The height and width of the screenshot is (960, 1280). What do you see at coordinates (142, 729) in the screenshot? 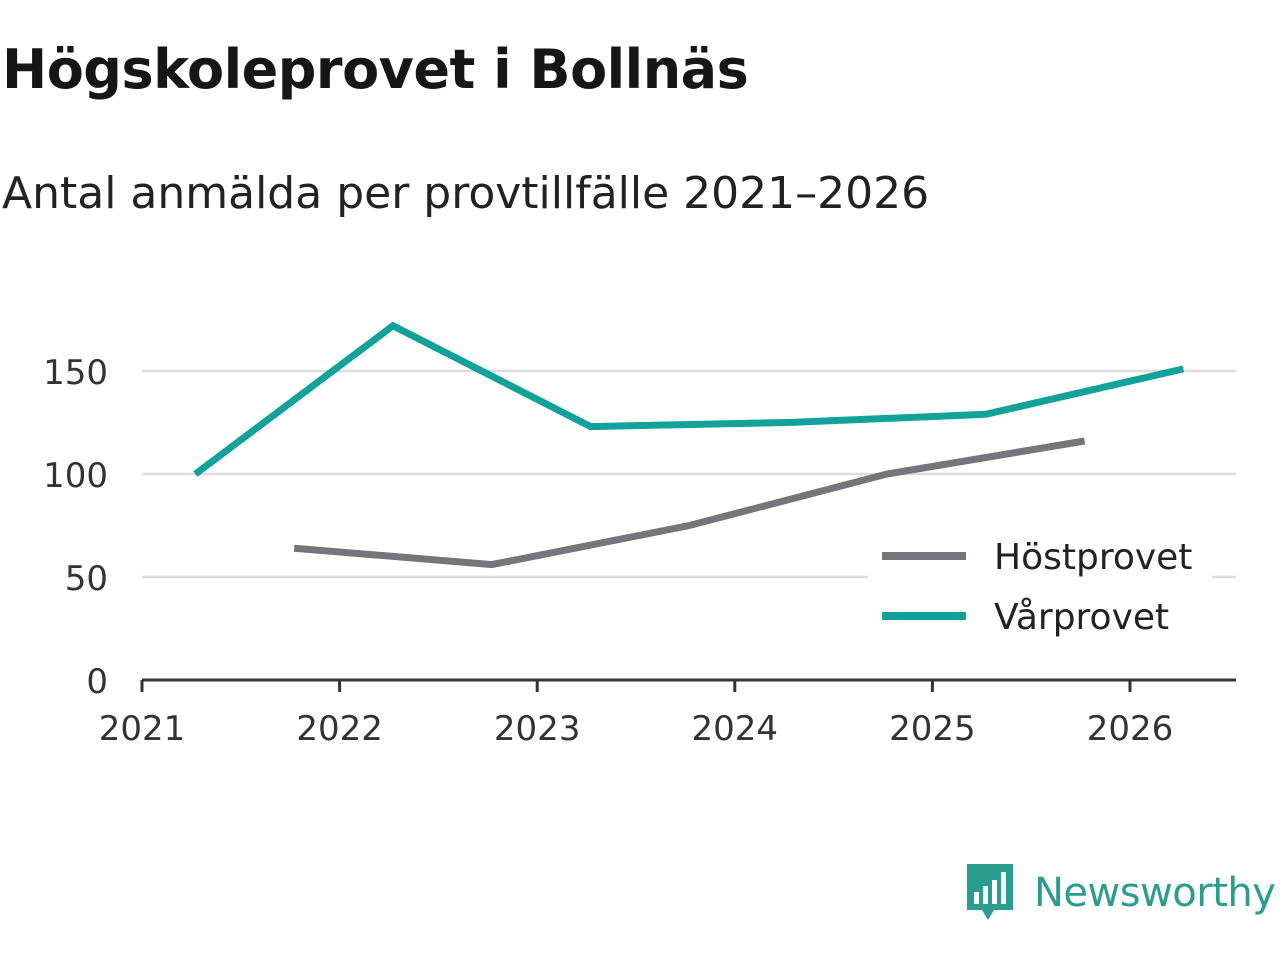
I see `x-tick-label: 2021` at bounding box center [142, 729].